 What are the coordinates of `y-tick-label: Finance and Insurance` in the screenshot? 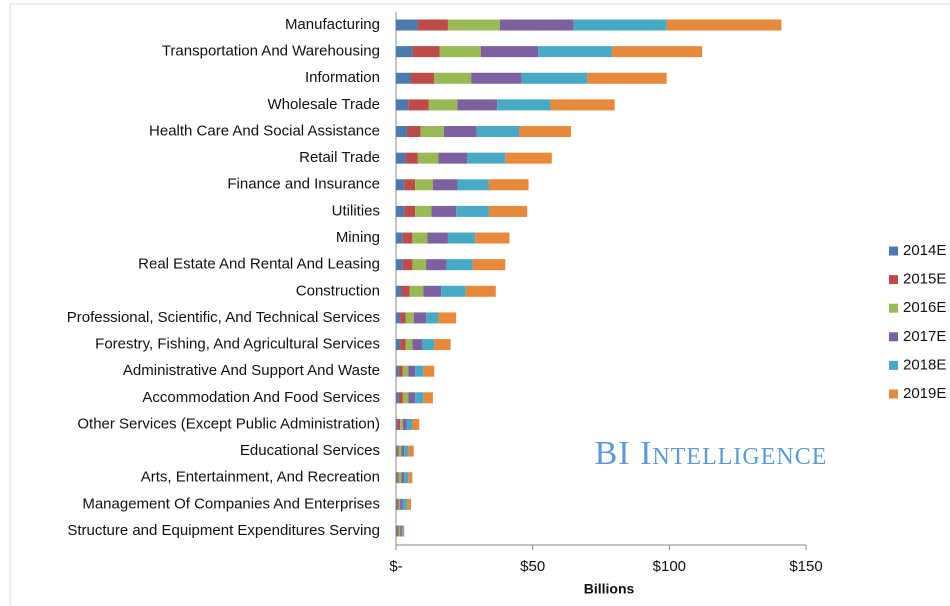 It's located at (303, 184).